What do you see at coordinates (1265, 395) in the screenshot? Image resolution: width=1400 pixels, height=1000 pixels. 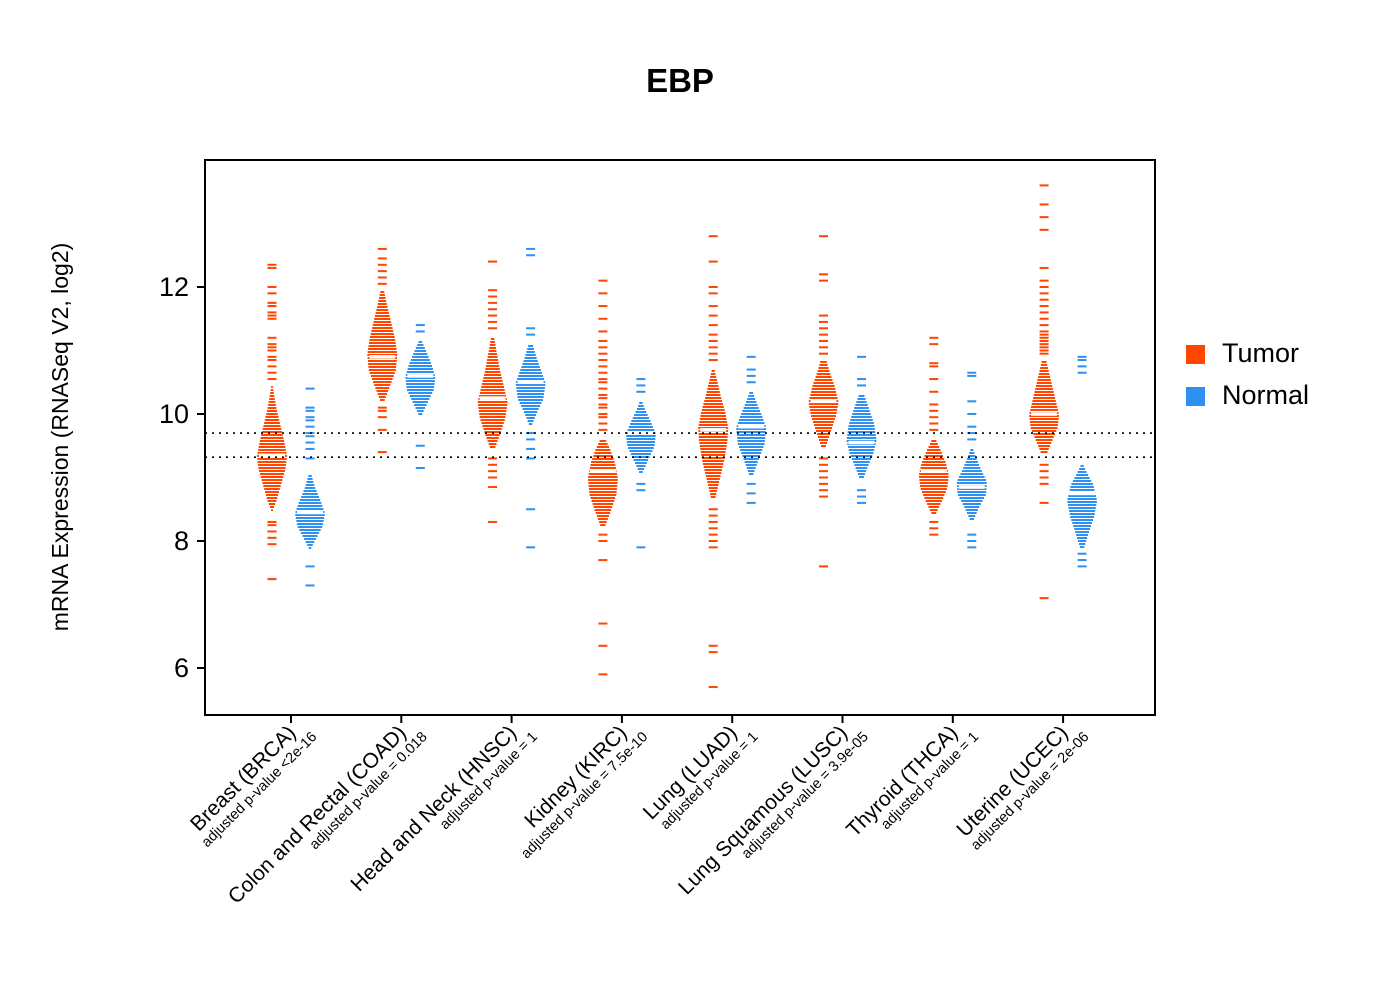 I see `legend-label-normal: Normal` at bounding box center [1265, 395].